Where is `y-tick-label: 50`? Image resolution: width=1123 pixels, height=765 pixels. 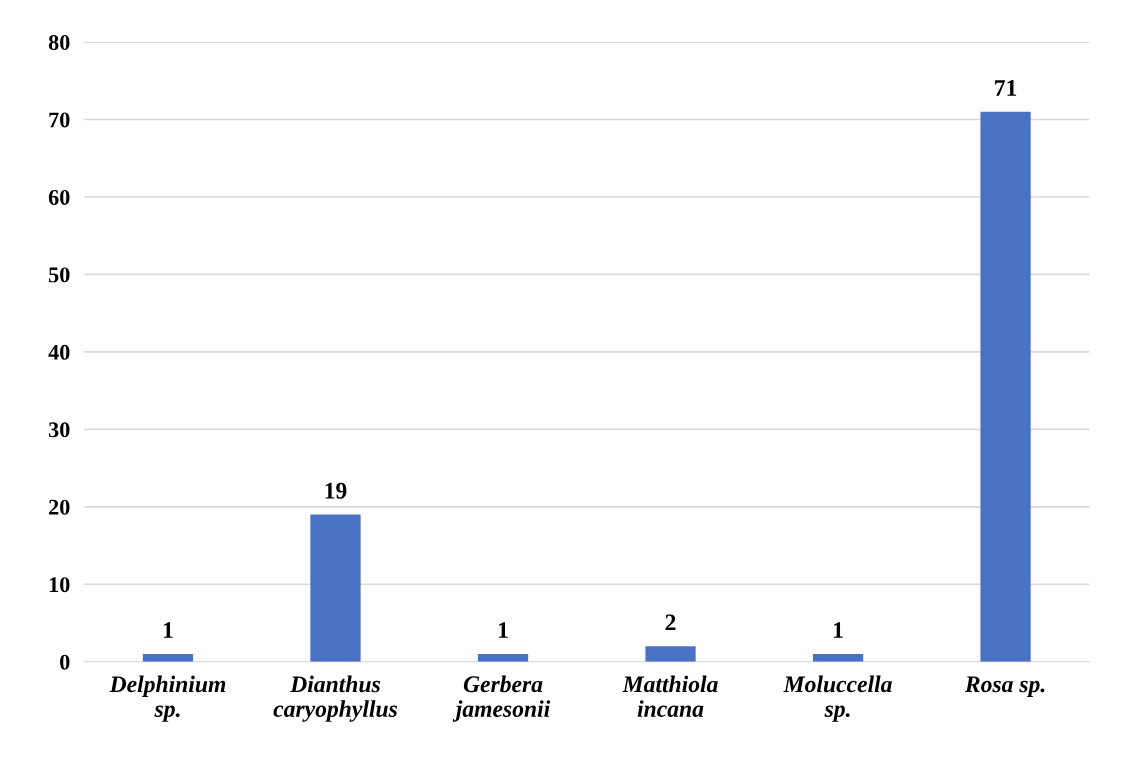
y-tick-label: 50 is located at coordinates (59, 275).